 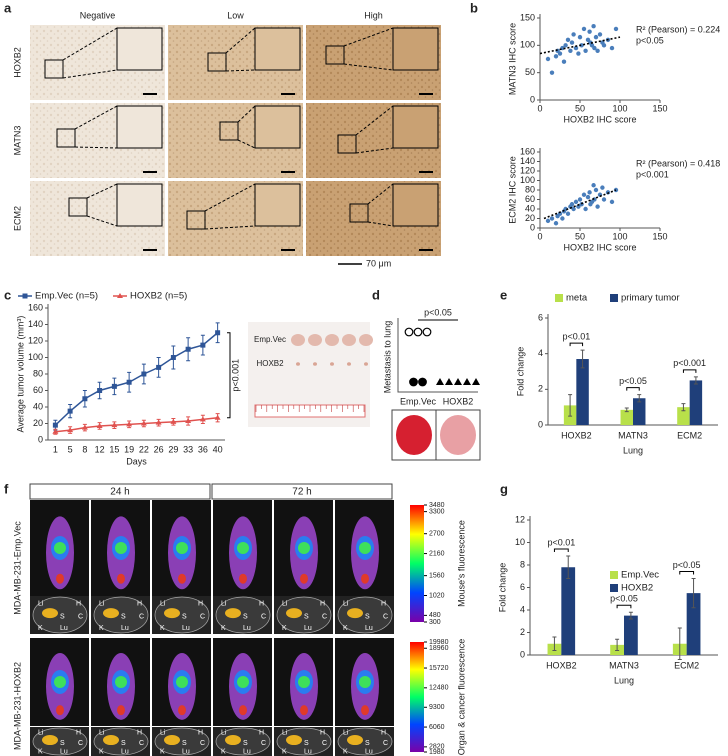 What do you see at coordinates (136, 424) in the screenshot?
I see `series-line` at bounding box center [136, 424].